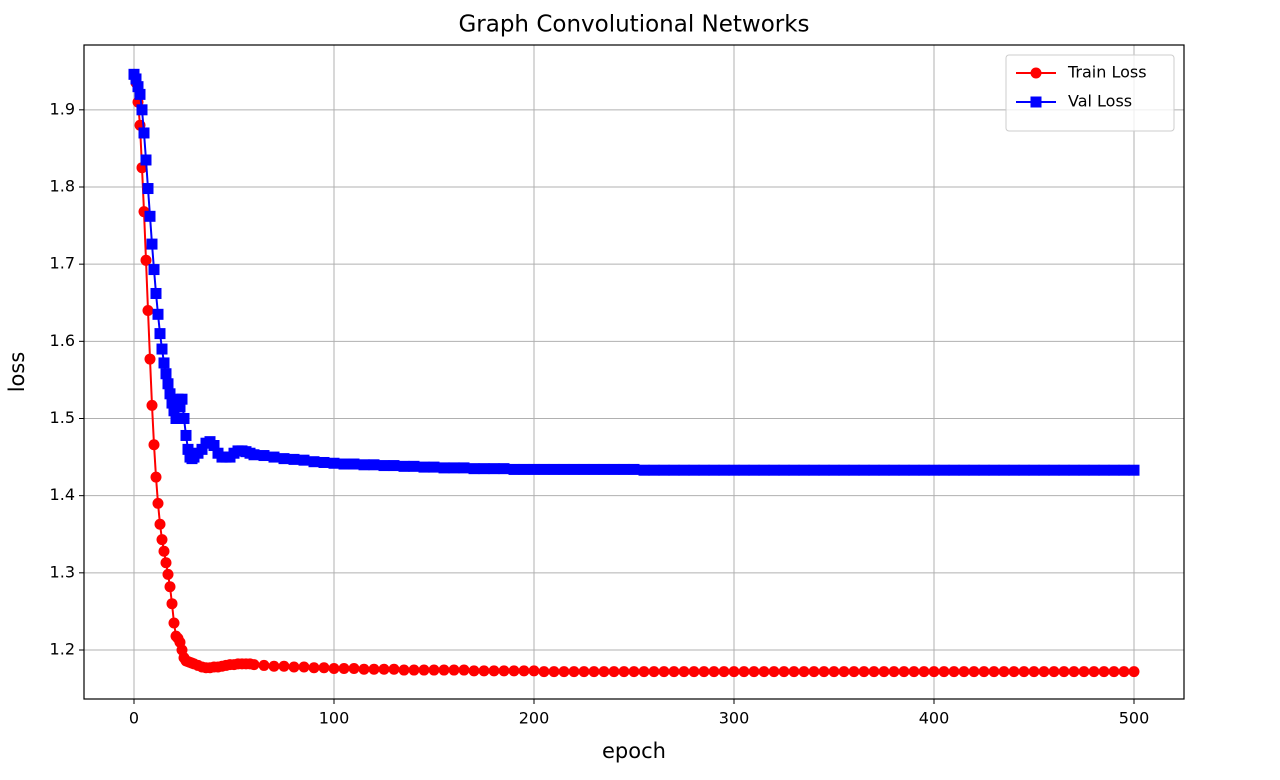 The height and width of the screenshot is (780, 1280). I want to click on x-tick-label: 300, so click(734, 718).